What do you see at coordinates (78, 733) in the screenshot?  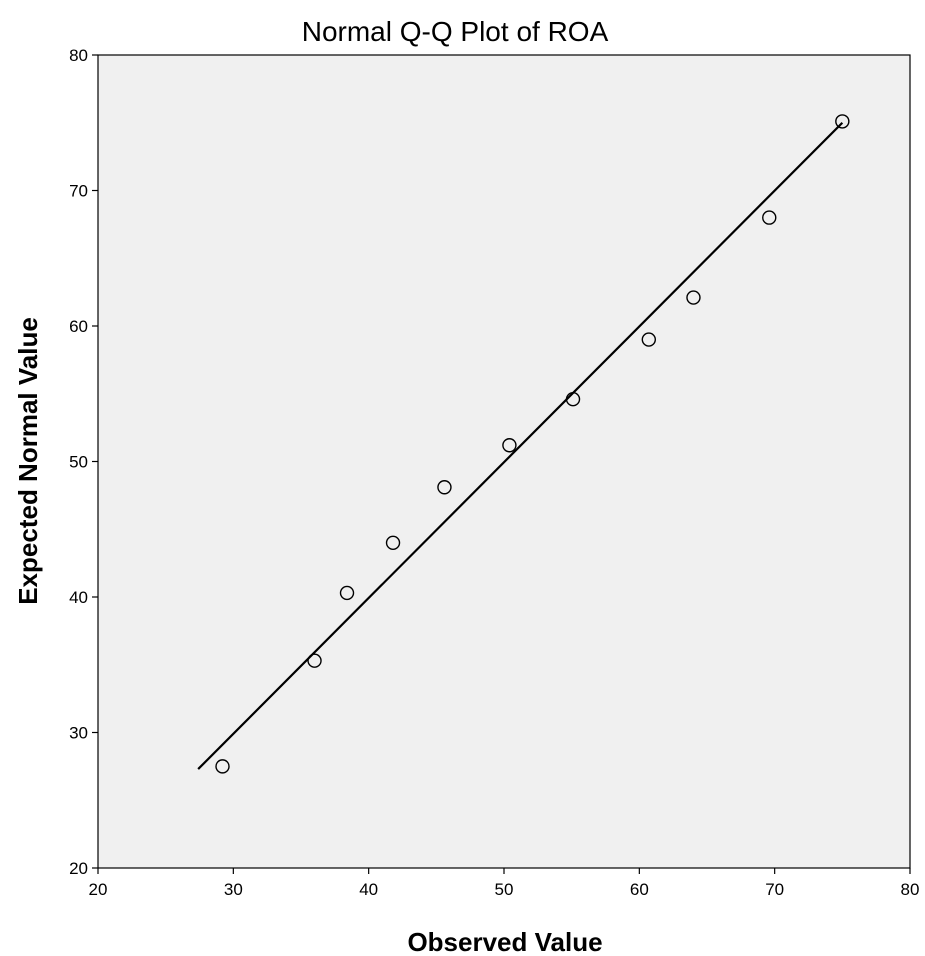 I see `y-tick-label: 30` at bounding box center [78, 733].